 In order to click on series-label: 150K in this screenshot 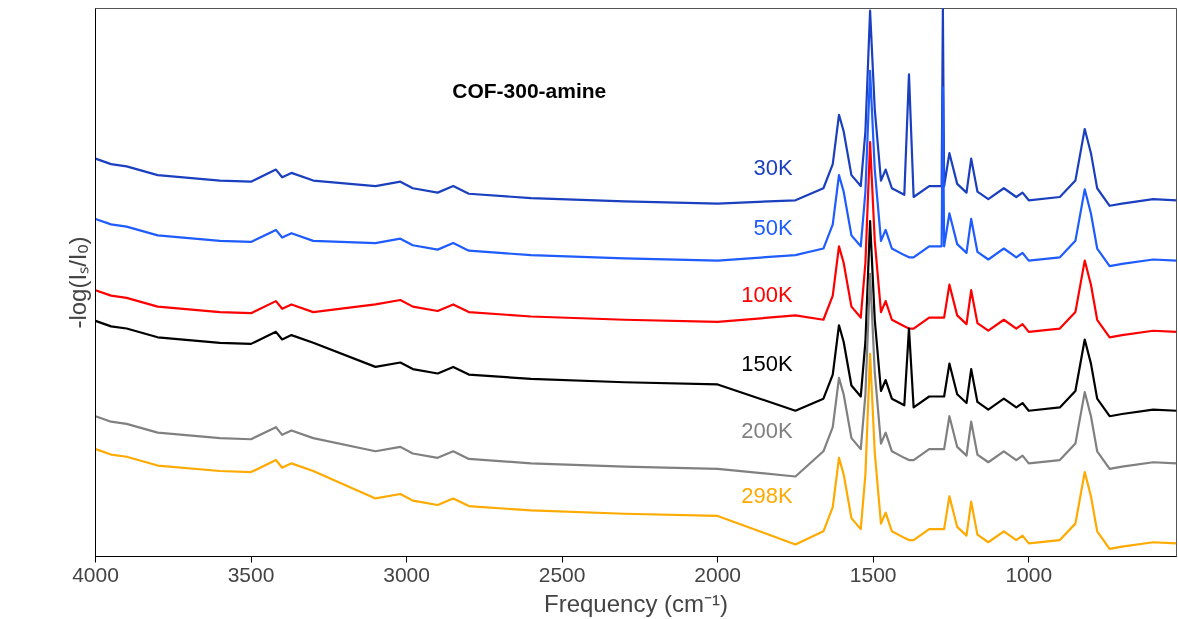, I will do `click(767, 364)`.